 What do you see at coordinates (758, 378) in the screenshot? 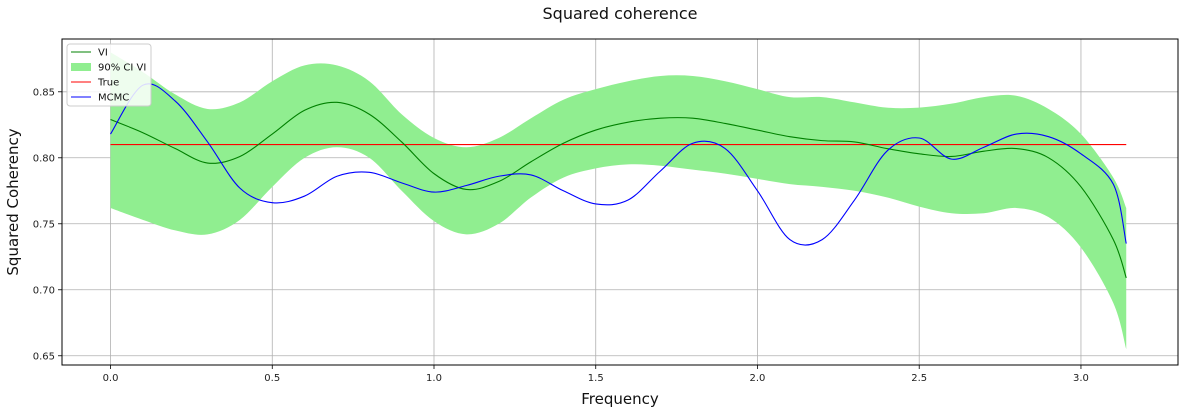
I see `x-tick-label: 2.0` at bounding box center [758, 378].